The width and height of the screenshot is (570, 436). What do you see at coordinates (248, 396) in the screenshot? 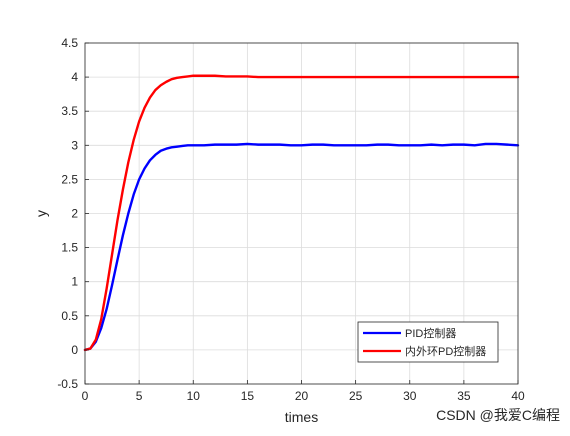
I see `x-tick-label: 15` at bounding box center [248, 396].